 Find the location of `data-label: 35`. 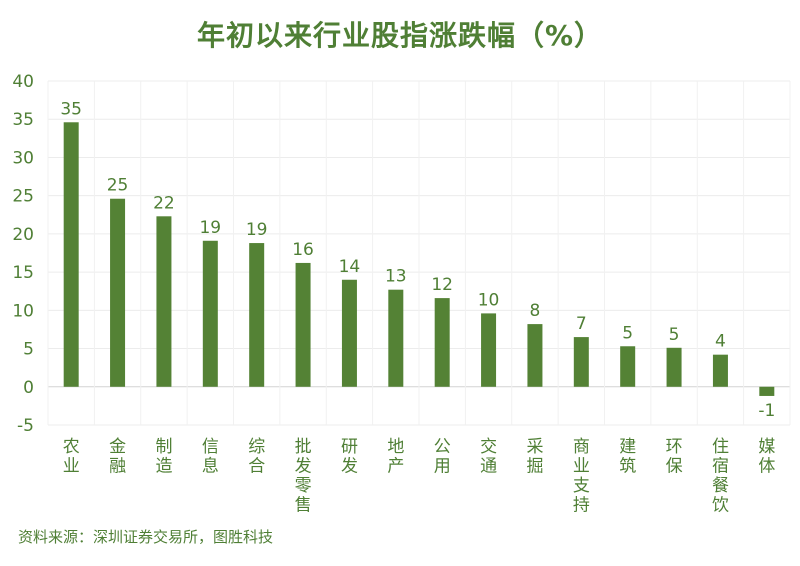

data-label: 35 is located at coordinates (71, 109).